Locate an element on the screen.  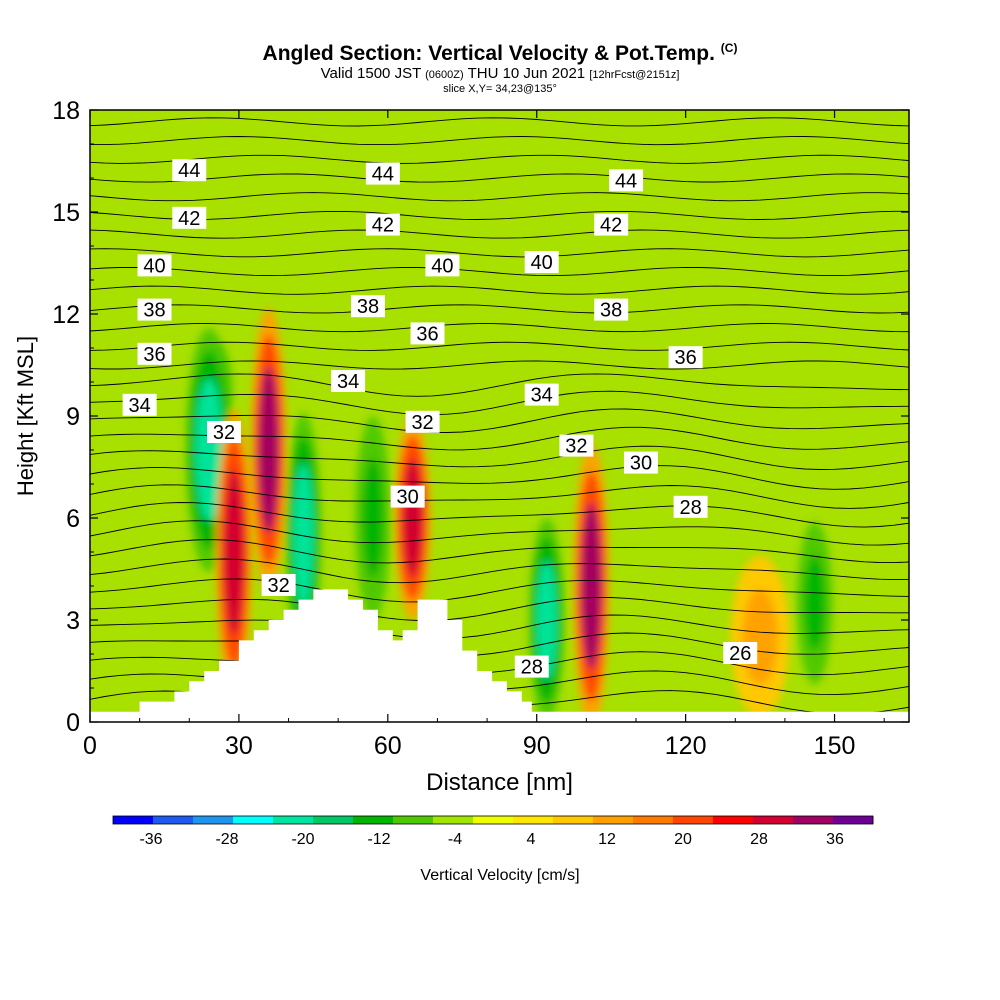
colorbar-tick-label: 28 is located at coordinates (759, 839).